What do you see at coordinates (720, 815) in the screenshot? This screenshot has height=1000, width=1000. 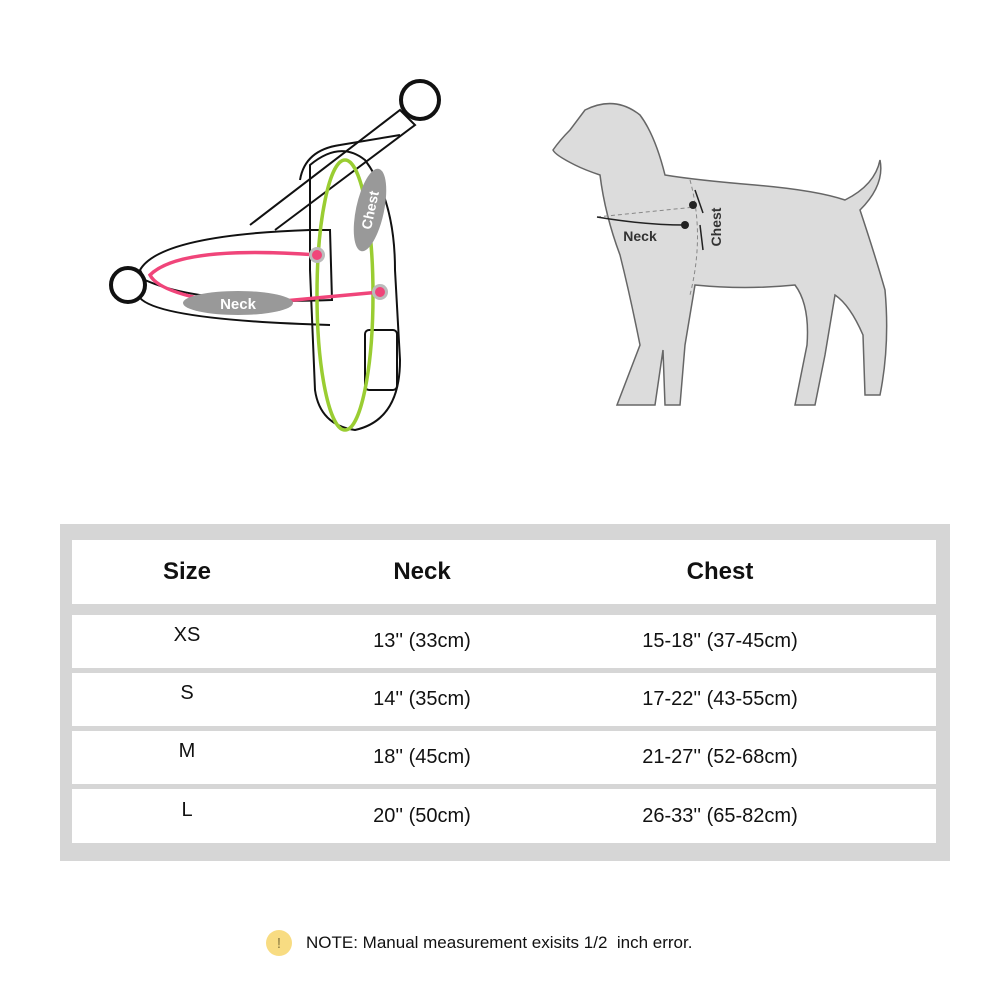 I see `cell-chest: 26-33'' (65-82cm)` at bounding box center [720, 815].